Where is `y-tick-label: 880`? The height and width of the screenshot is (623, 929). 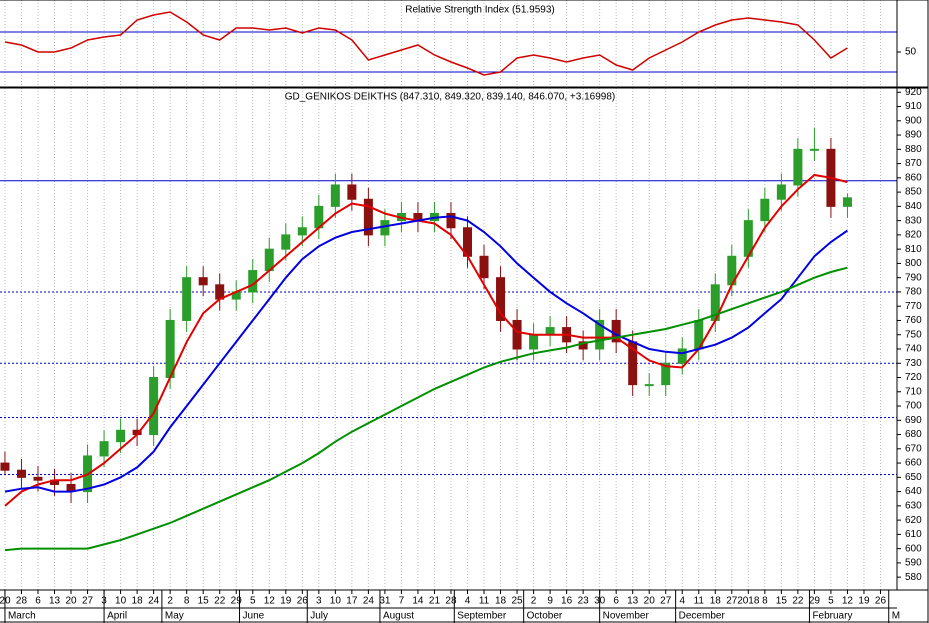
y-tick-label: 880 is located at coordinates (913, 149).